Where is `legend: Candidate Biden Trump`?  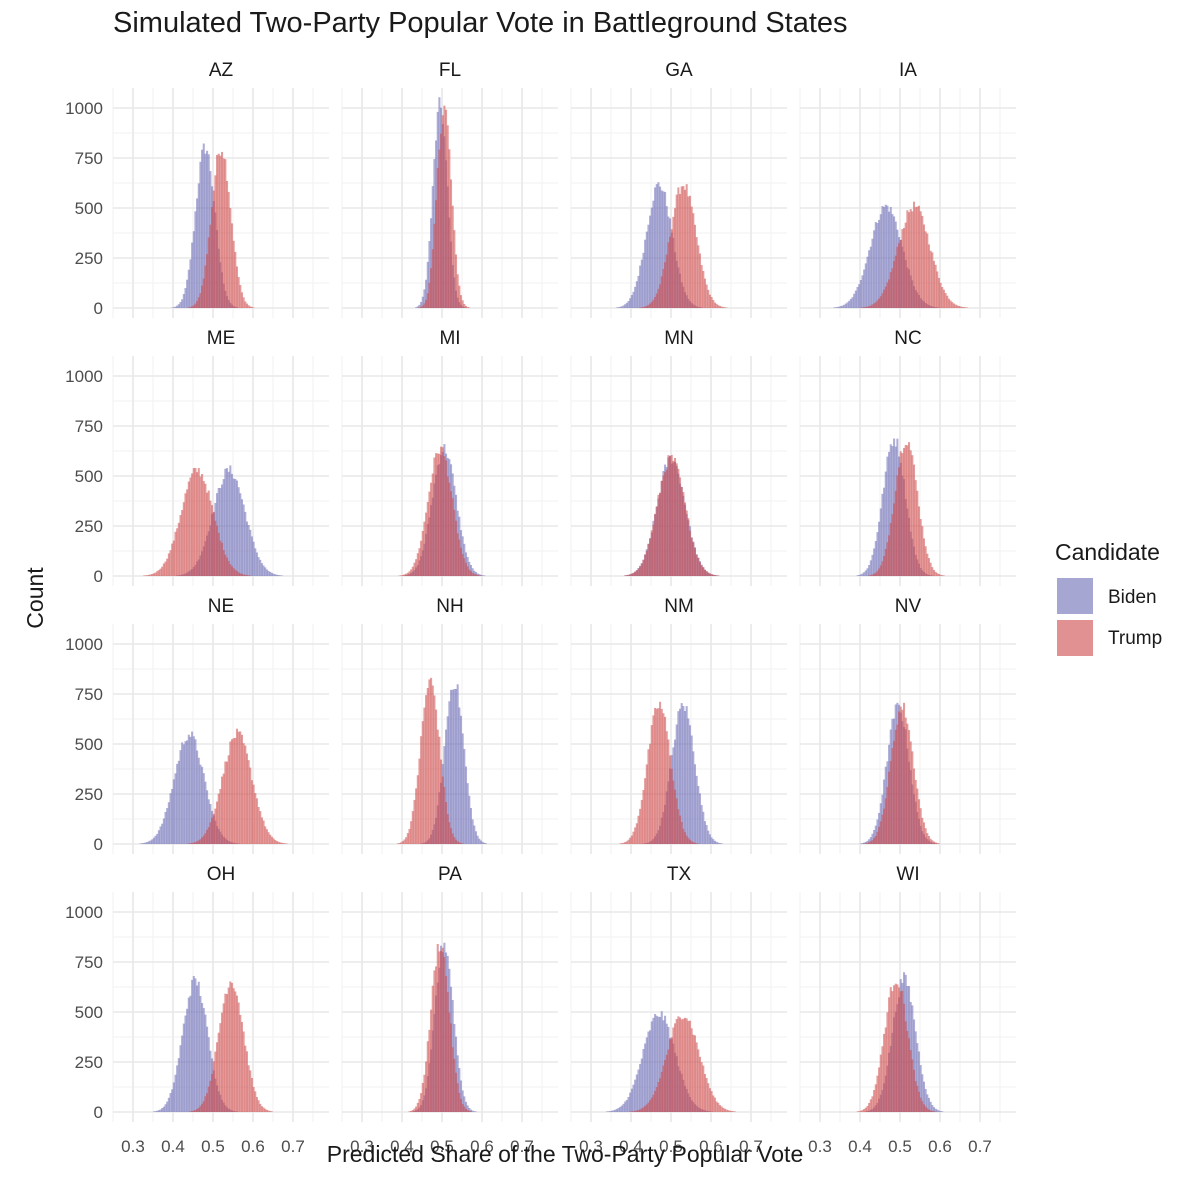
legend: Candidate Biden Trump is located at coordinates (1108, 597).